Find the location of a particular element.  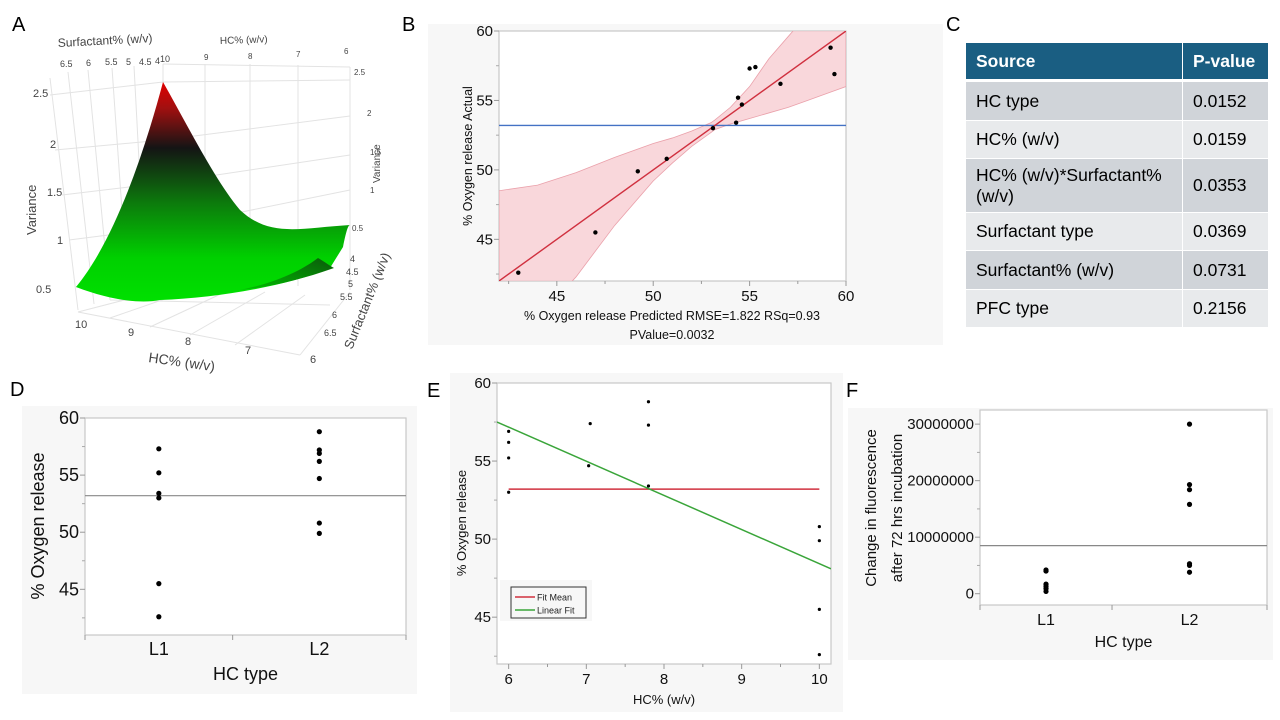

source-cell: HC type is located at coordinates (1074, 100).